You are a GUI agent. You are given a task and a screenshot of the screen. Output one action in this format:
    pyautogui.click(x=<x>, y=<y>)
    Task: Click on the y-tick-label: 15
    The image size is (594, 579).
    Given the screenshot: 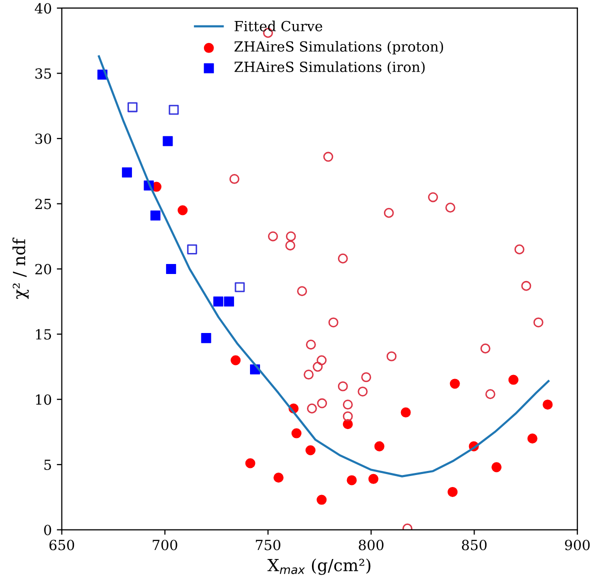 What is the action you would take?
    pyautogui.click(x=43, y=334)
    